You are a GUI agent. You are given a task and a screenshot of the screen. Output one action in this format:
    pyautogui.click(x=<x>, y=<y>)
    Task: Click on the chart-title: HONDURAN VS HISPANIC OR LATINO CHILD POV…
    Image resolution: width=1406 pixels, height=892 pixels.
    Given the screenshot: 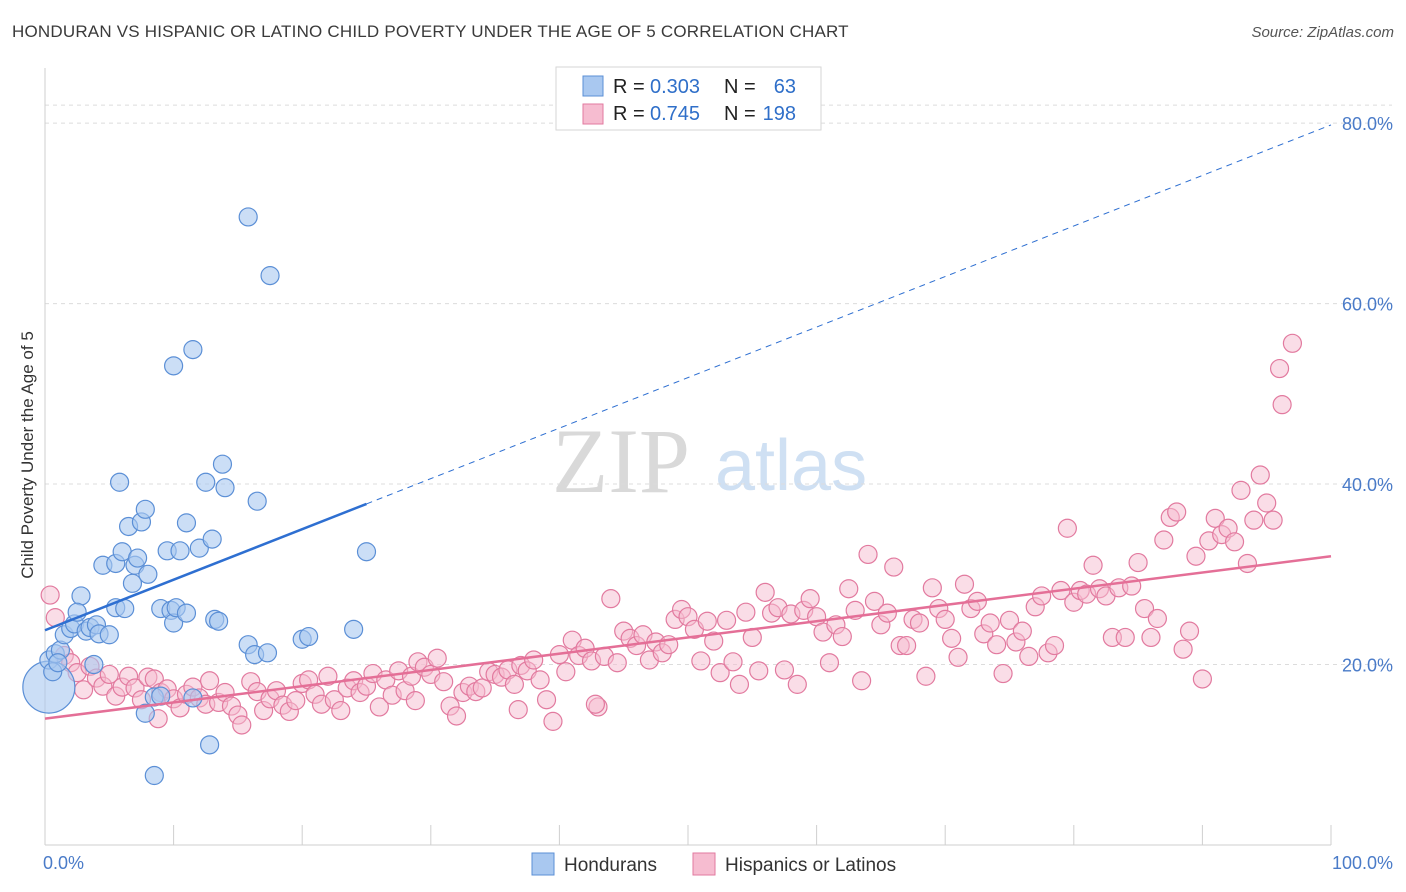 What is the action you would take?
    pyautogui.click(x=430, y=31)
    